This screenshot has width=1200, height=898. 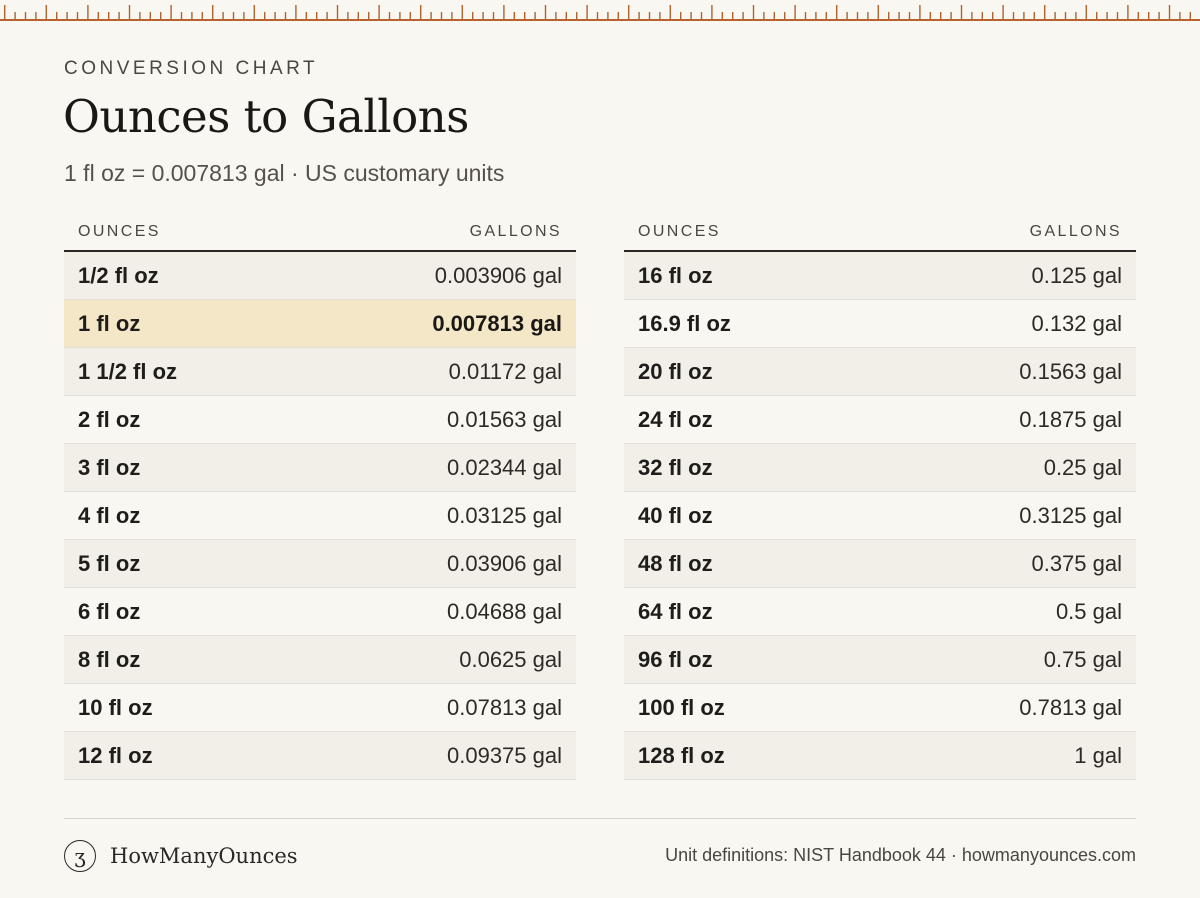 I want to click on table-row: 12 fl oz 0.09375 gal, so click(x=320, y=756).